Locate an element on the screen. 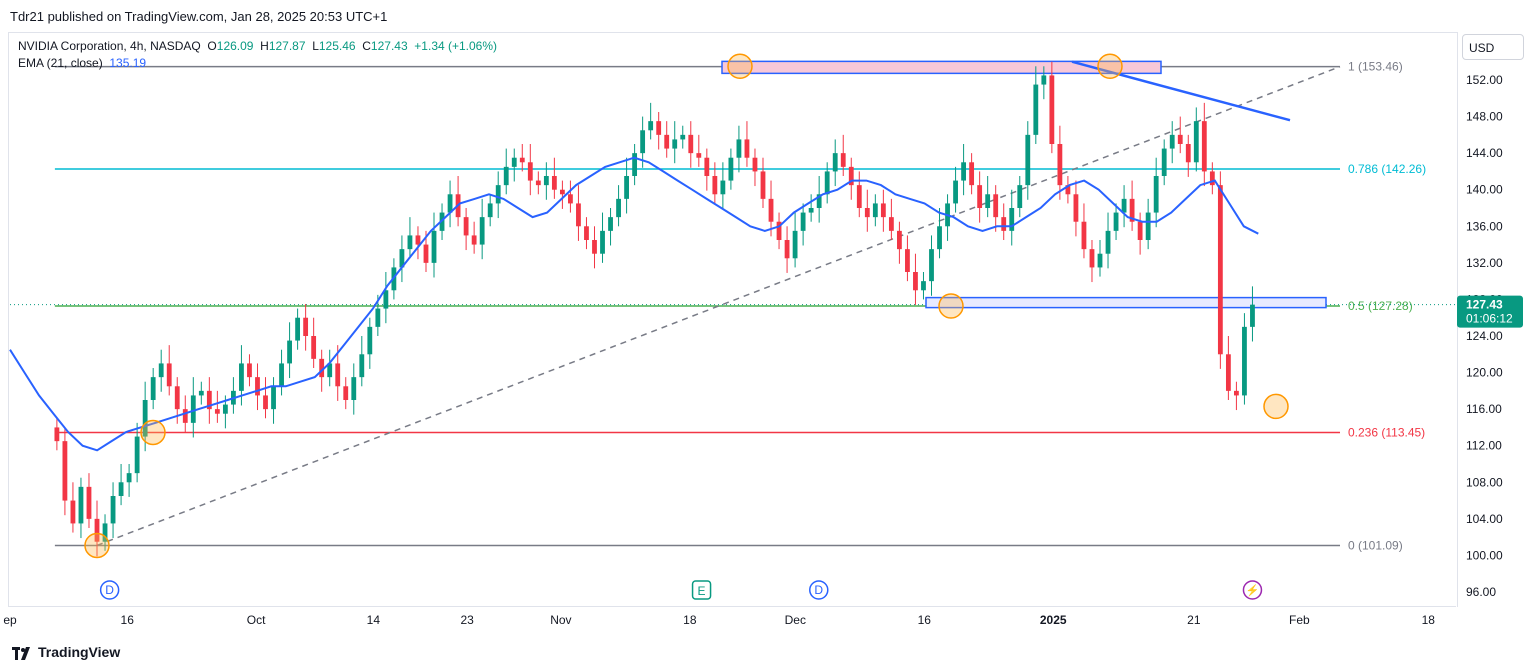 The image size is (1536, 671). tradingview-logo-icon is located at coordinates (21, 653).